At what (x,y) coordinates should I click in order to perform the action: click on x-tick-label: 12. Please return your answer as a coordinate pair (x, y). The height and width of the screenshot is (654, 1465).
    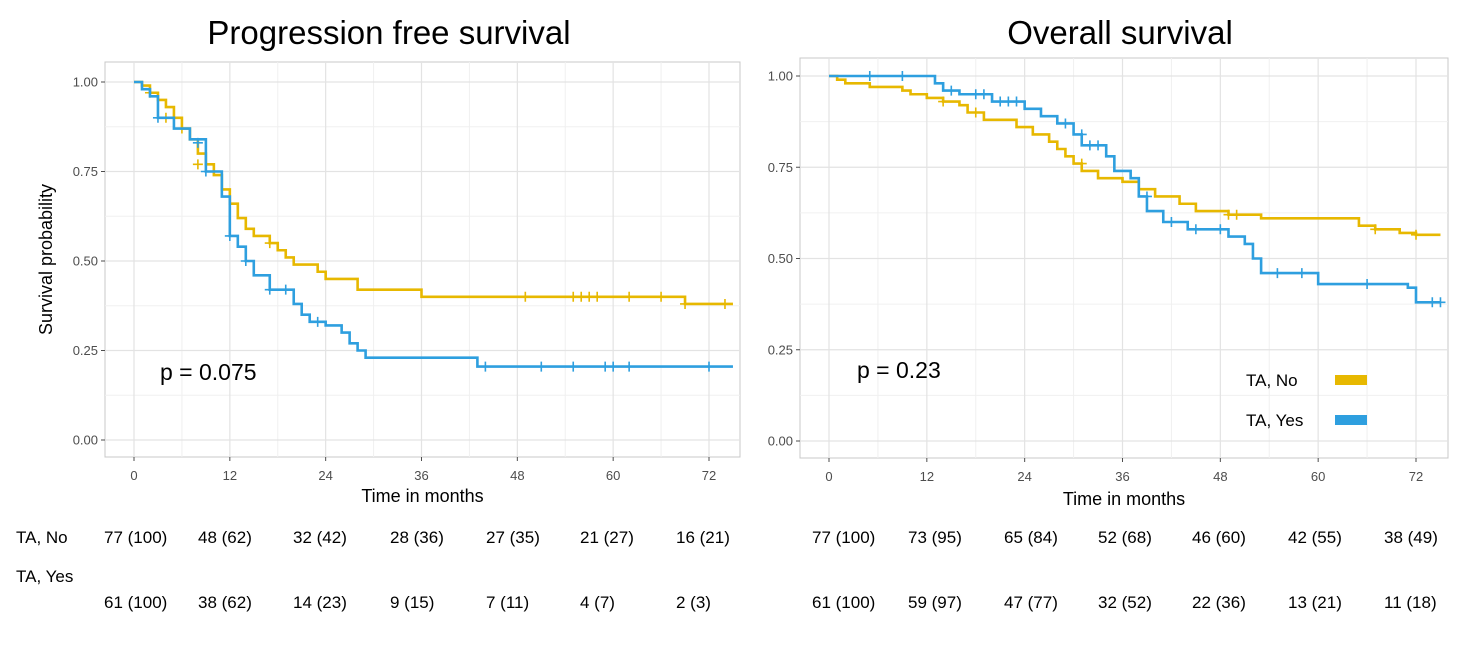
    Looking at the image, I should click on (927, 476).